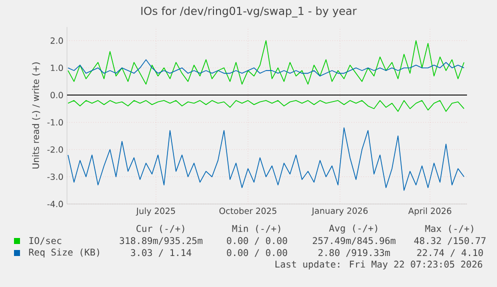 The width and height of the screenshot is (497, 287). Describe the element at coordinates (56, 68) in the screenshot. I see `y-tick-label: 1.0` at that location.